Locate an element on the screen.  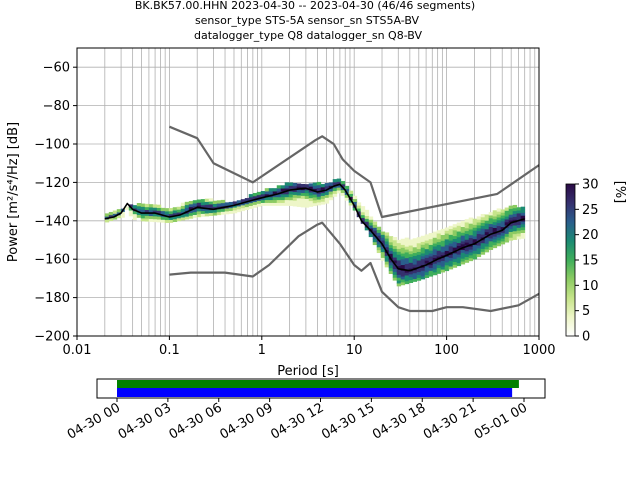
y-tick-label: −160 is located at coordinates (52, 260).